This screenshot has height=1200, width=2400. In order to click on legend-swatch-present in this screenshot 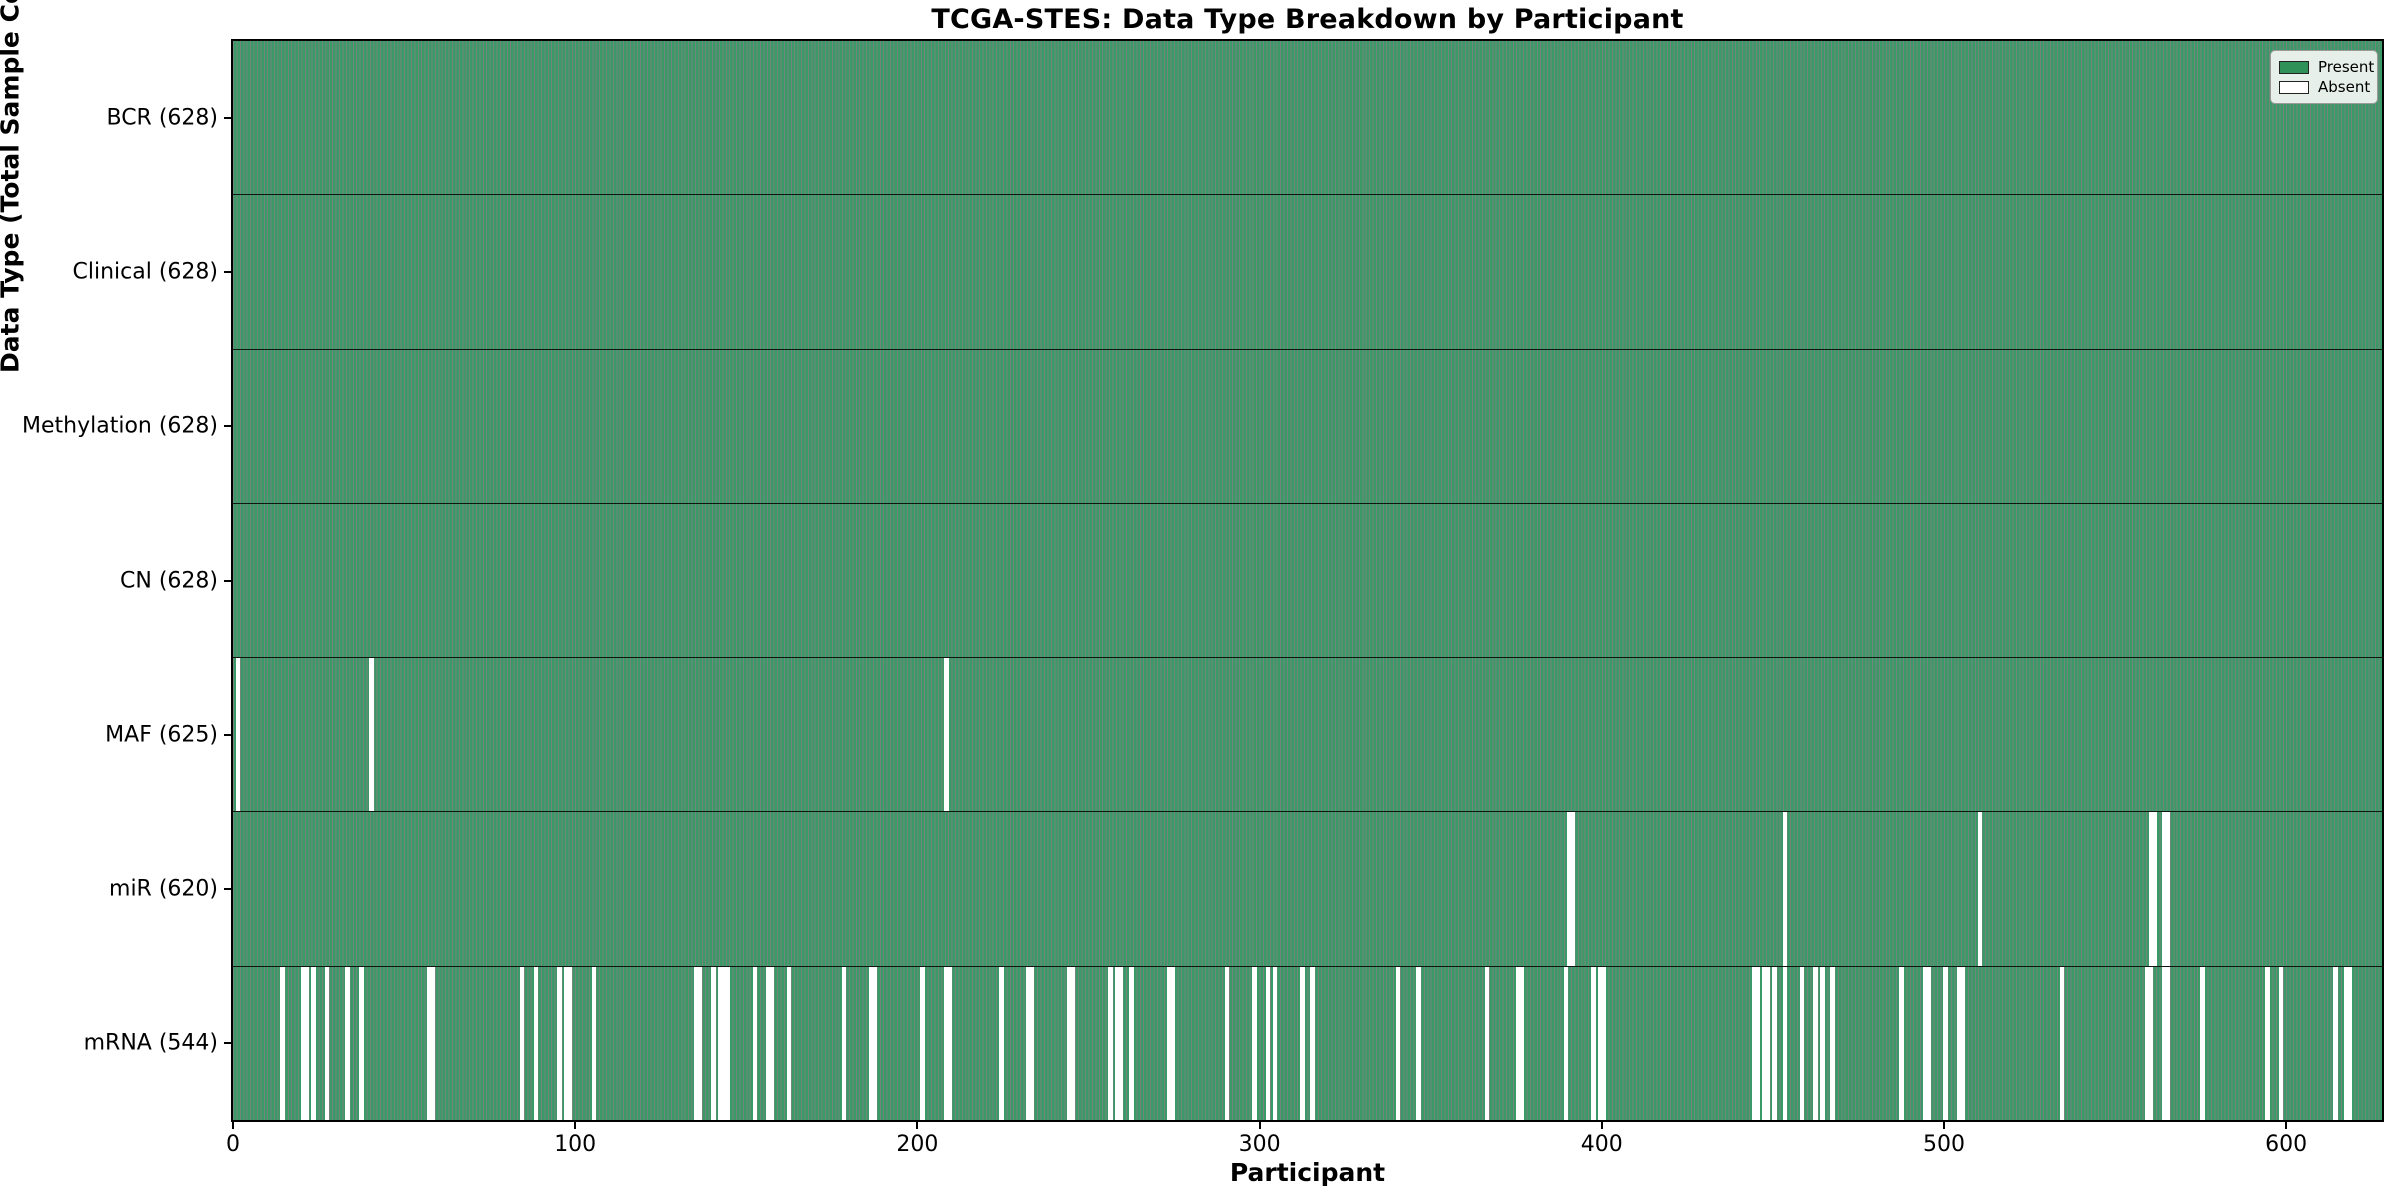, I will do `click(2294, 67)`.